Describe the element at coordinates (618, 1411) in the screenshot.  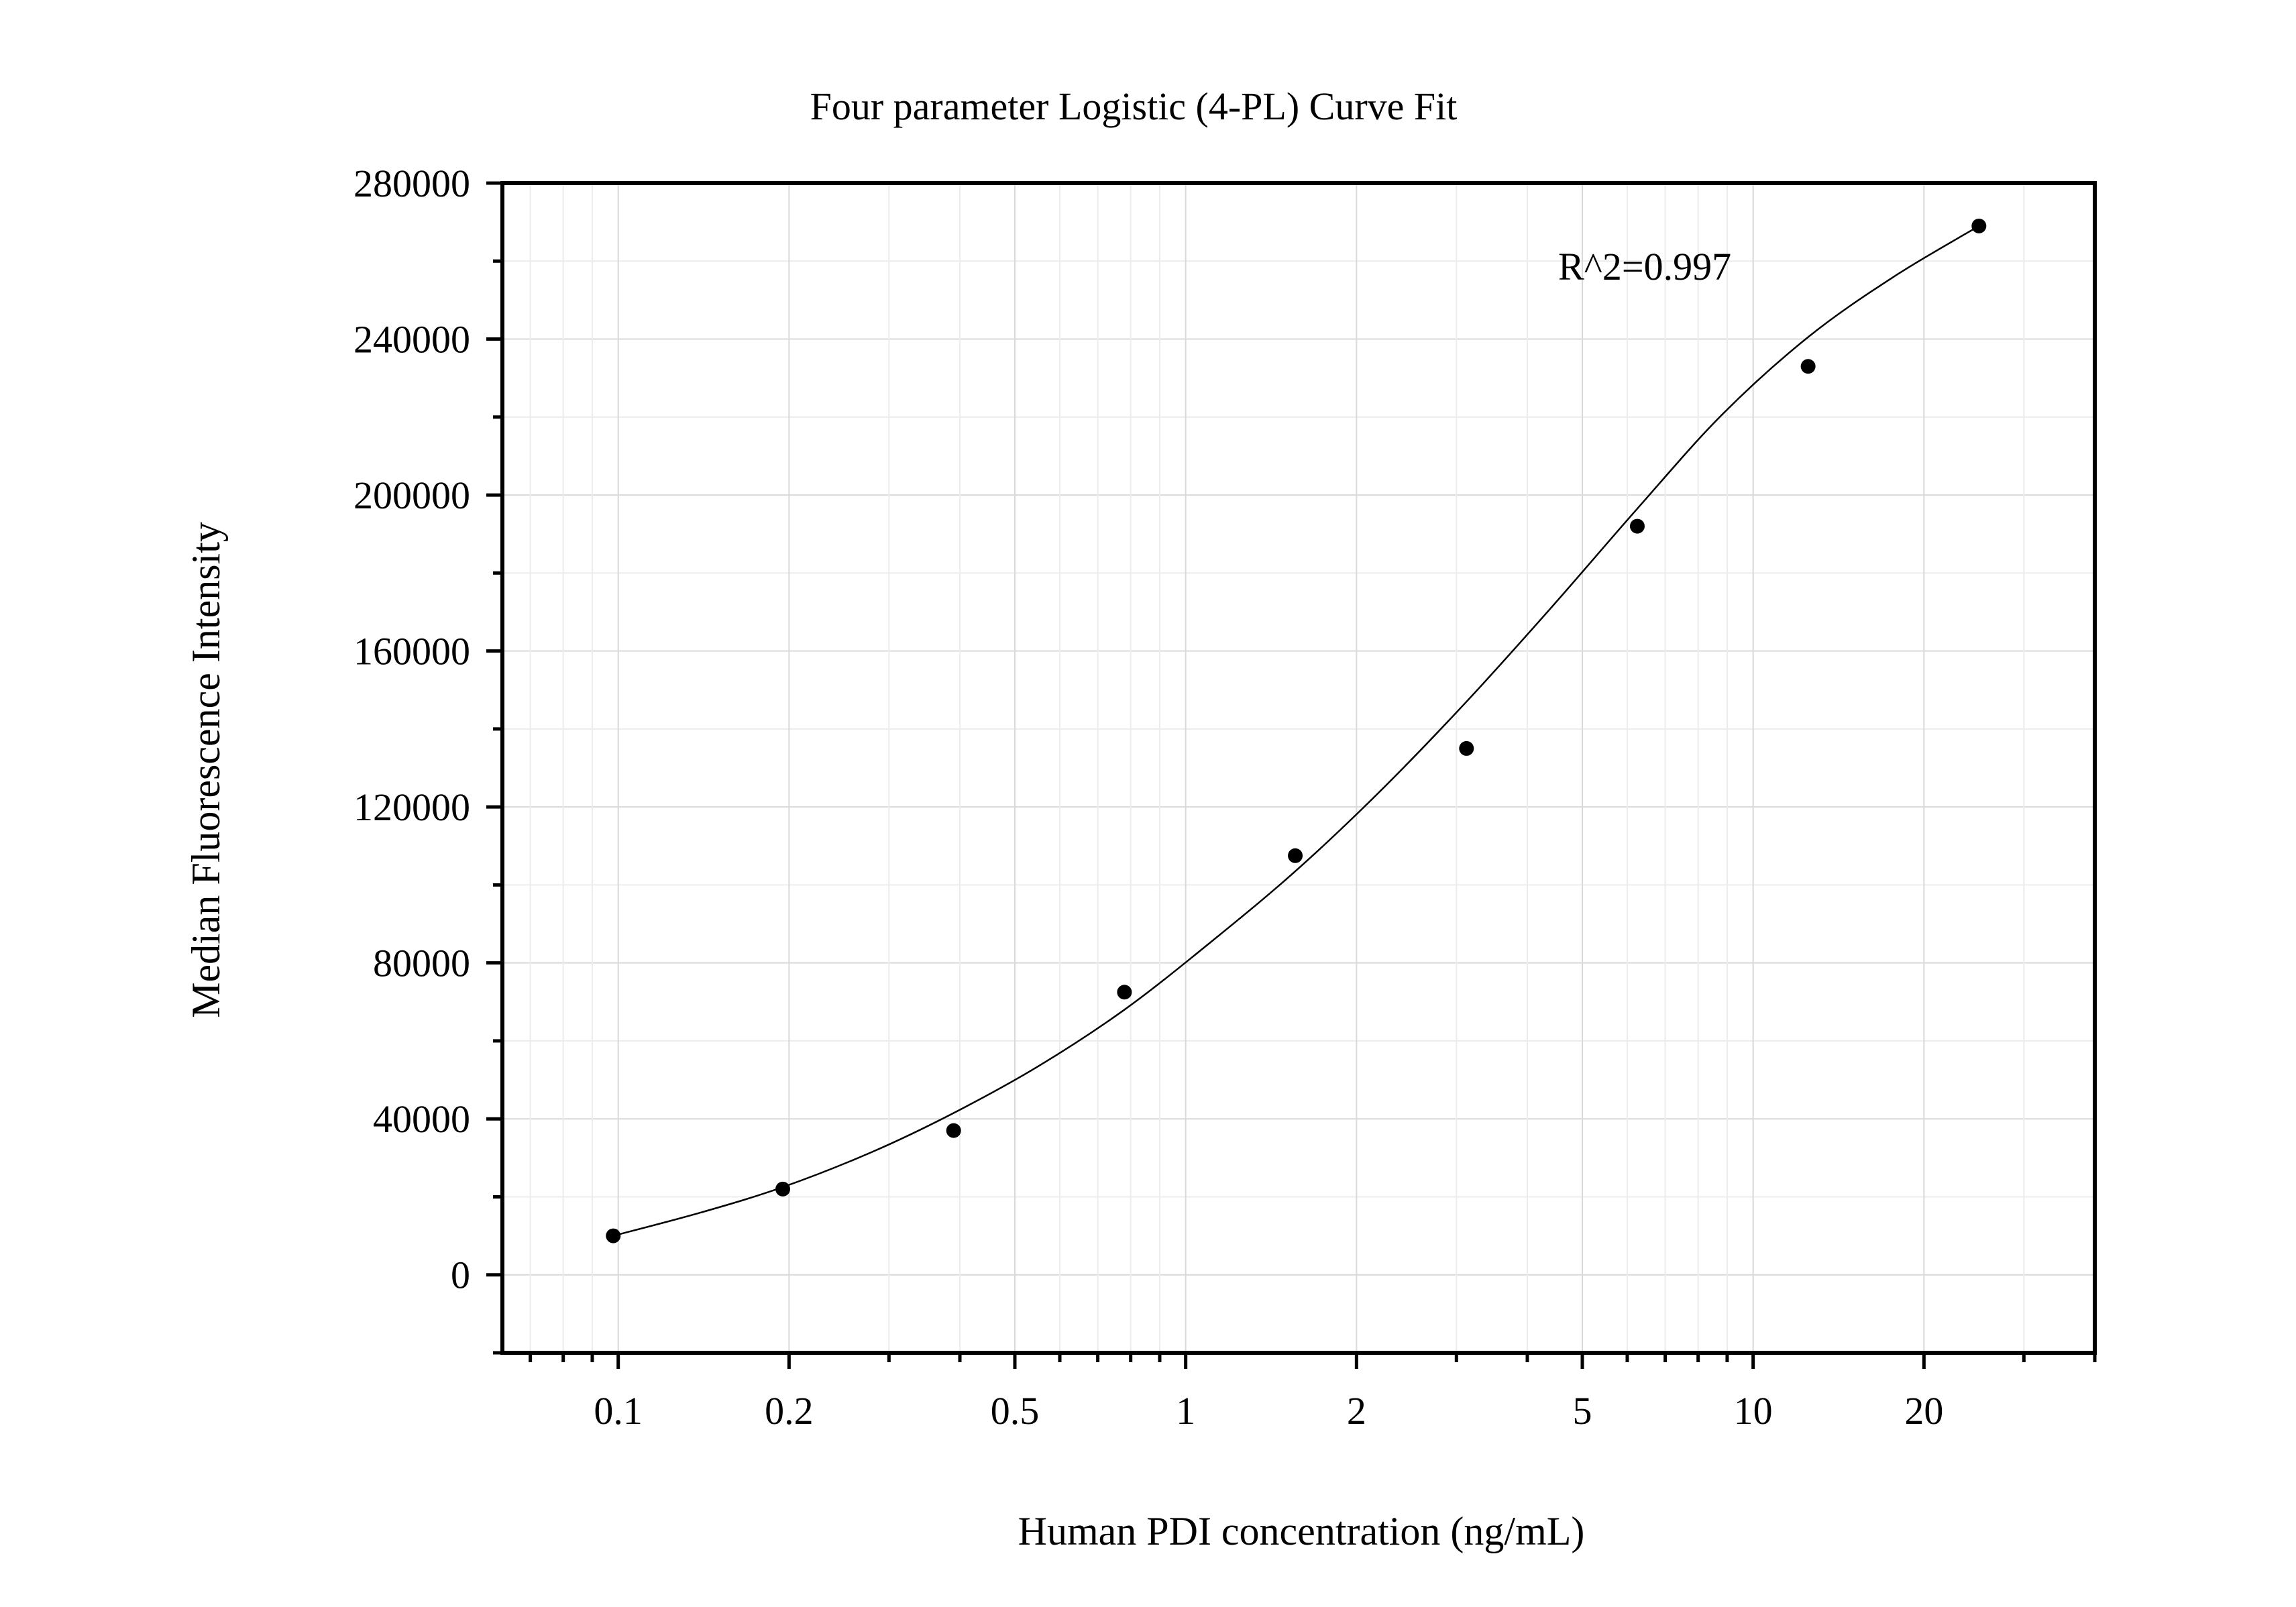
I see `x-tick-label: 0.1` at that location.